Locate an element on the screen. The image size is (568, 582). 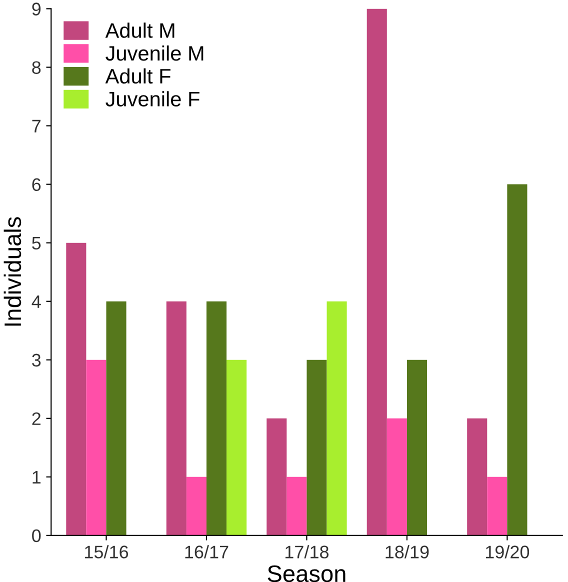
y-tick-label: 8 is located at coordinates (36, 67).